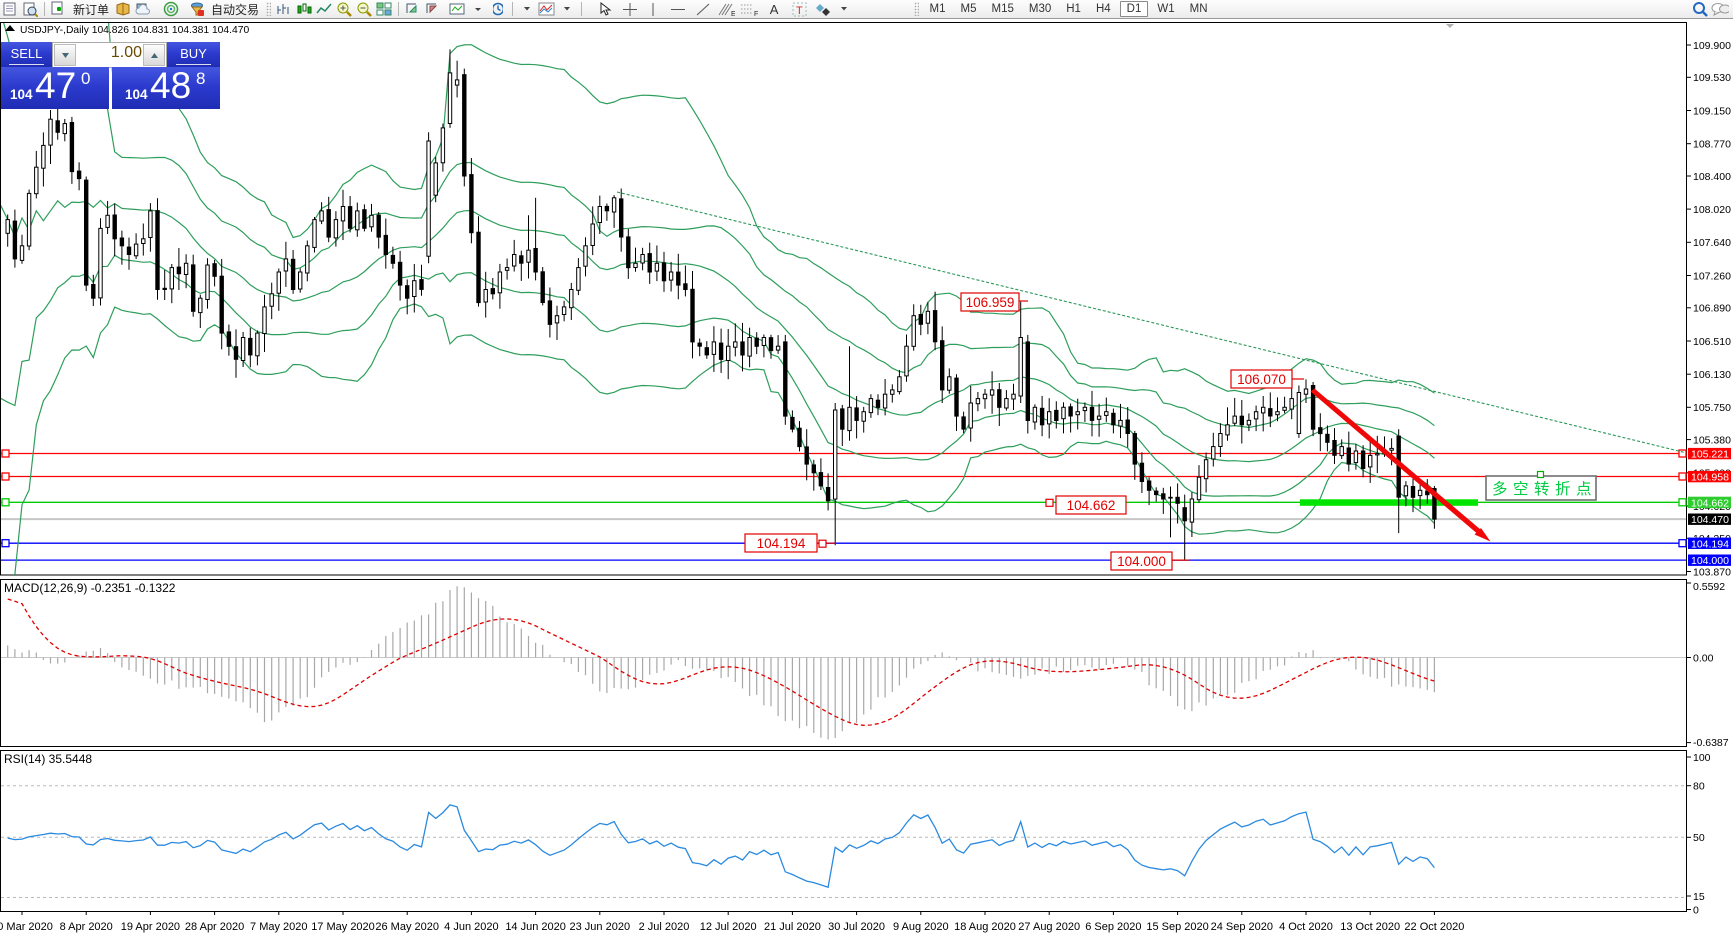  What do you see at coordinates (1699, 787) in the screenshot?
I see `svg-text: 80` at bounding box center [1699, 787].